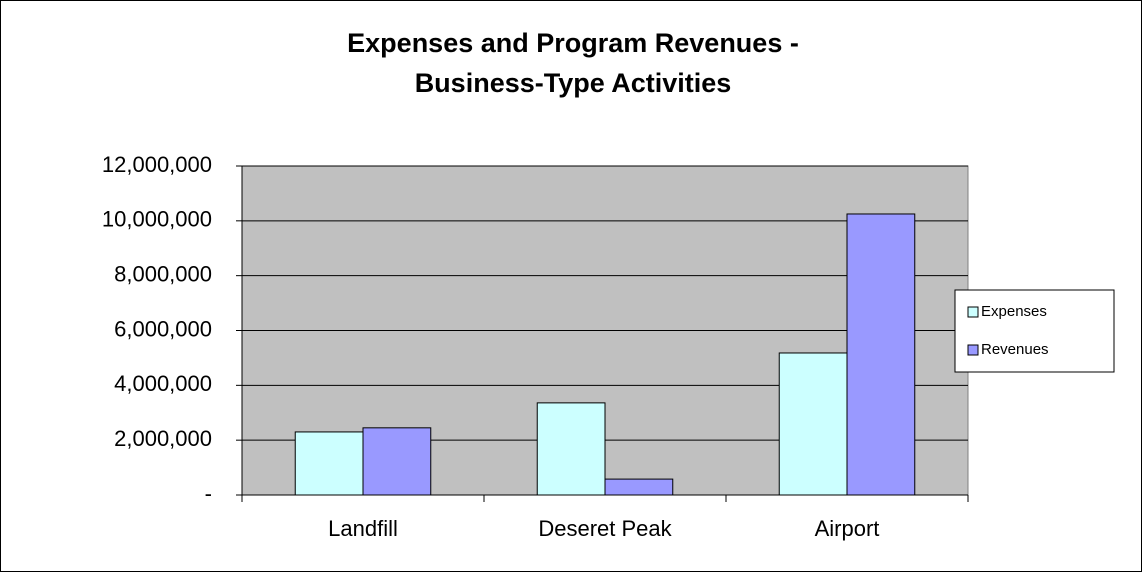 This screenshot has height=573, width=1143. What do you see at coordinates (163, 438) in the screenshot?
I see `y-tick-label: 2,000,000` at bounding box center [163, 438].